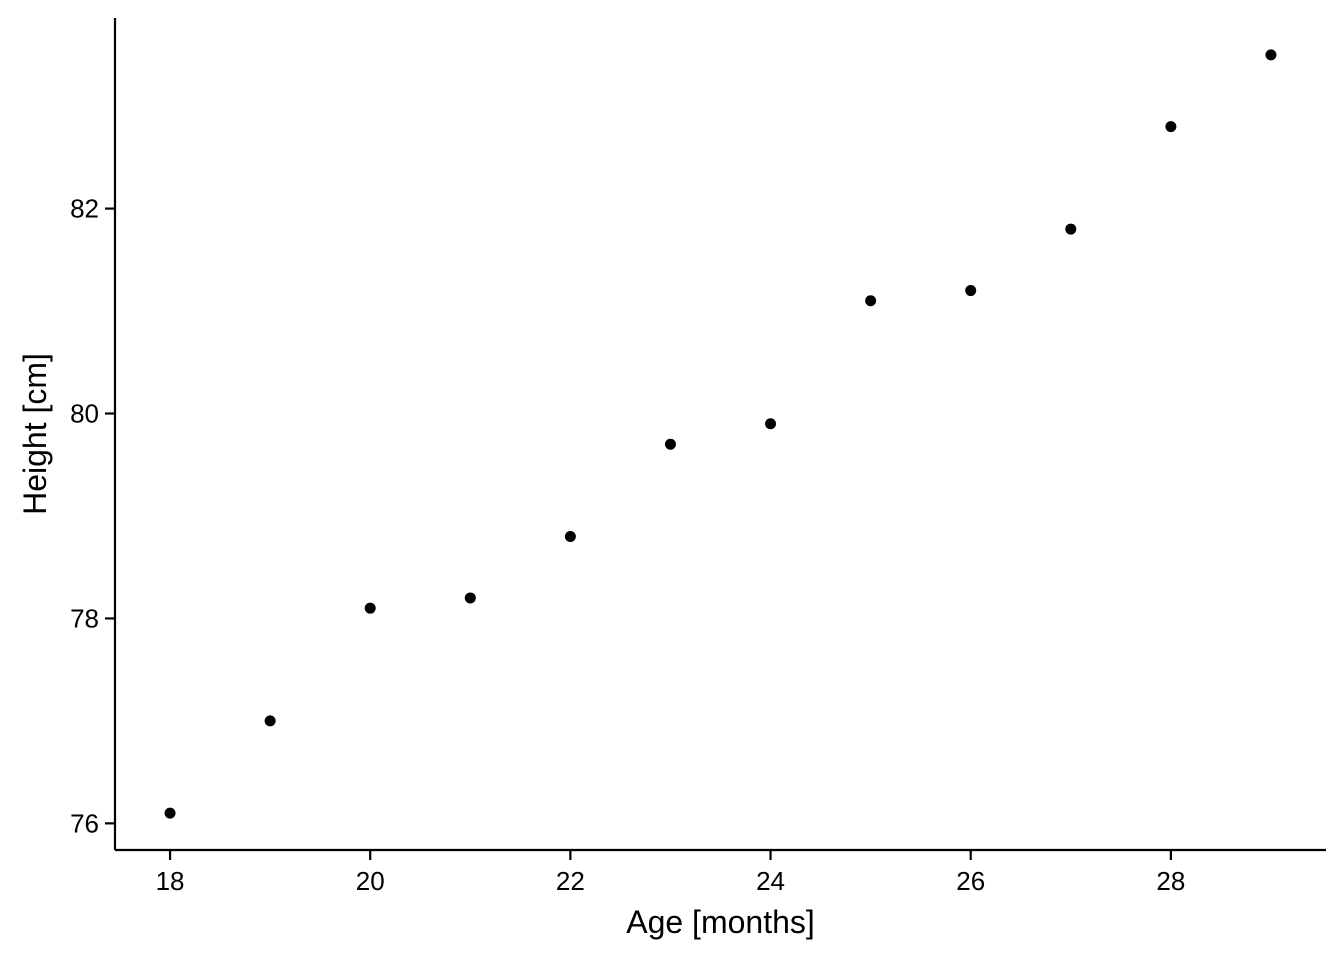 Image resolution: width=1344 pixels, height=960 pixels. I want to click on x-tick-label: 20, so click(370, 881).